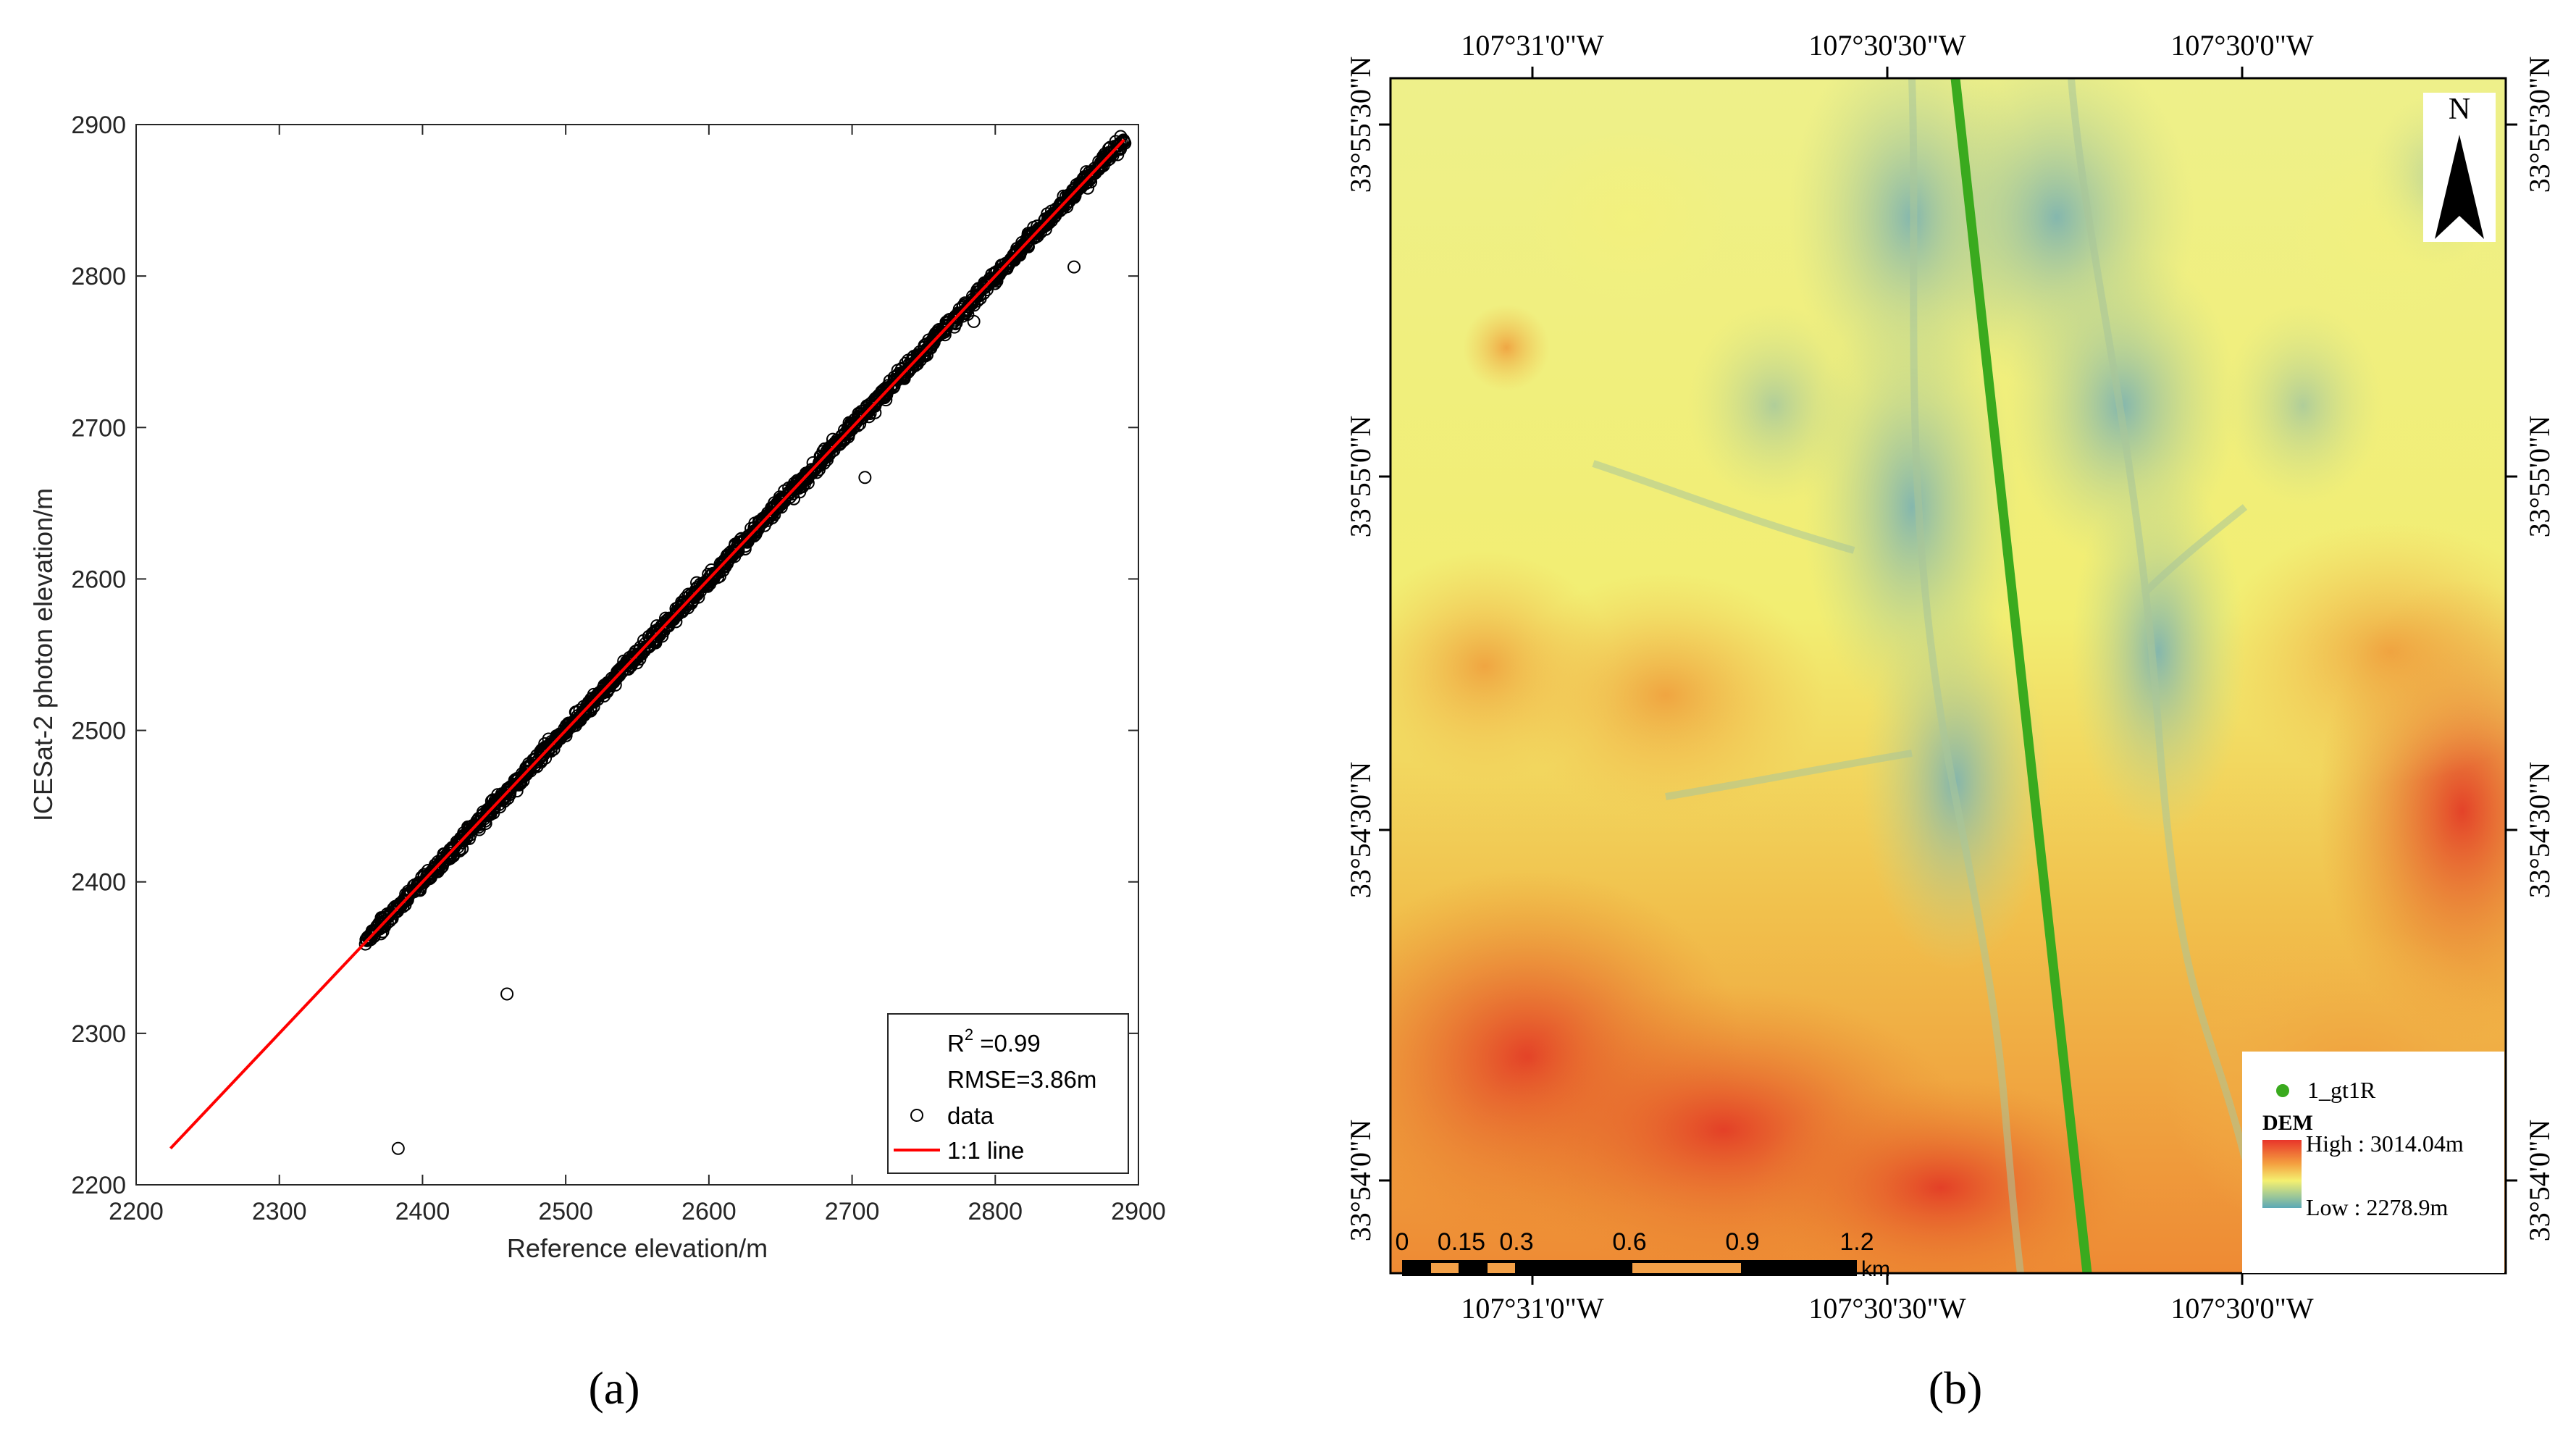 This screenshot has width=2576, height=1439. I want to click on dem-high-label: High : 3014.04m, so click(2385, 1144).